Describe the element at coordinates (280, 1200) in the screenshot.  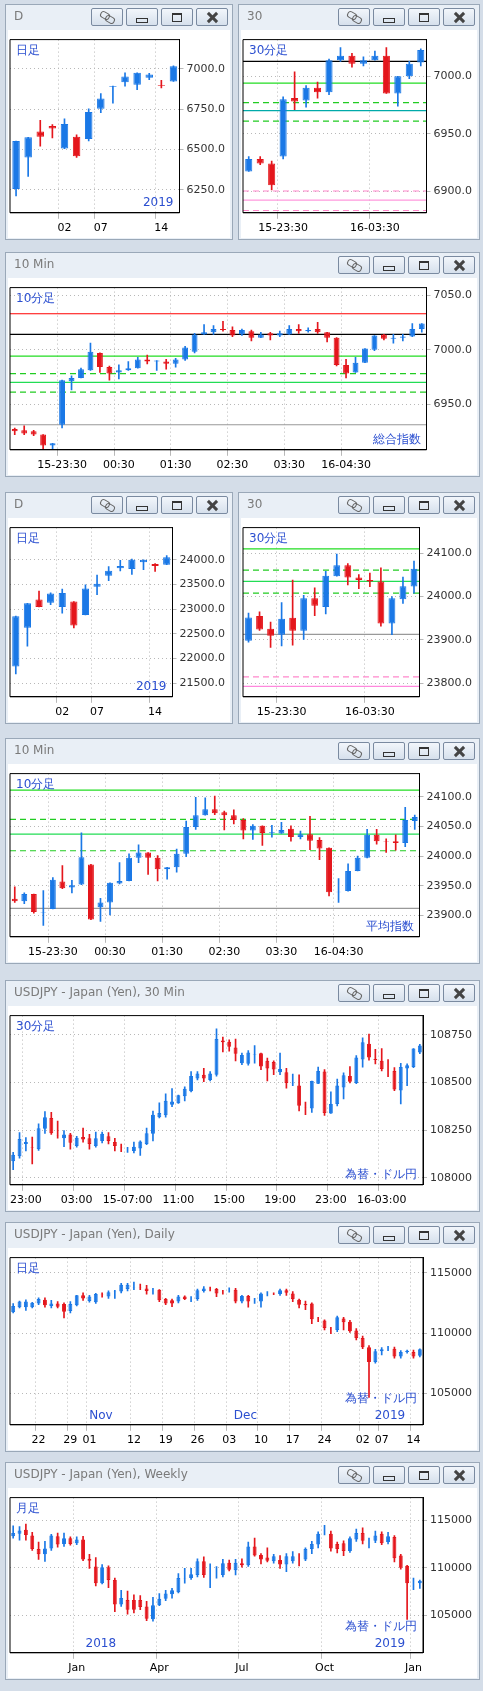
I see `x-tick-label: 19:00` at that location.